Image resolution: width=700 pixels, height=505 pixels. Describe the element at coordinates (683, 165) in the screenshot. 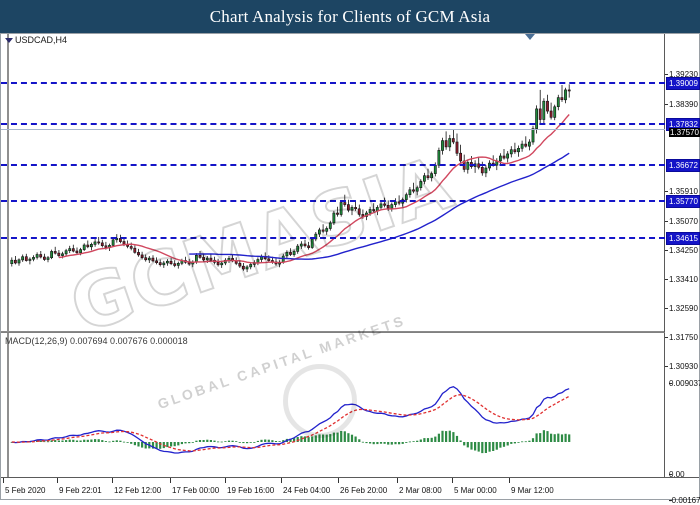

I see `price-tick-highlight: 1.36672` at that location.